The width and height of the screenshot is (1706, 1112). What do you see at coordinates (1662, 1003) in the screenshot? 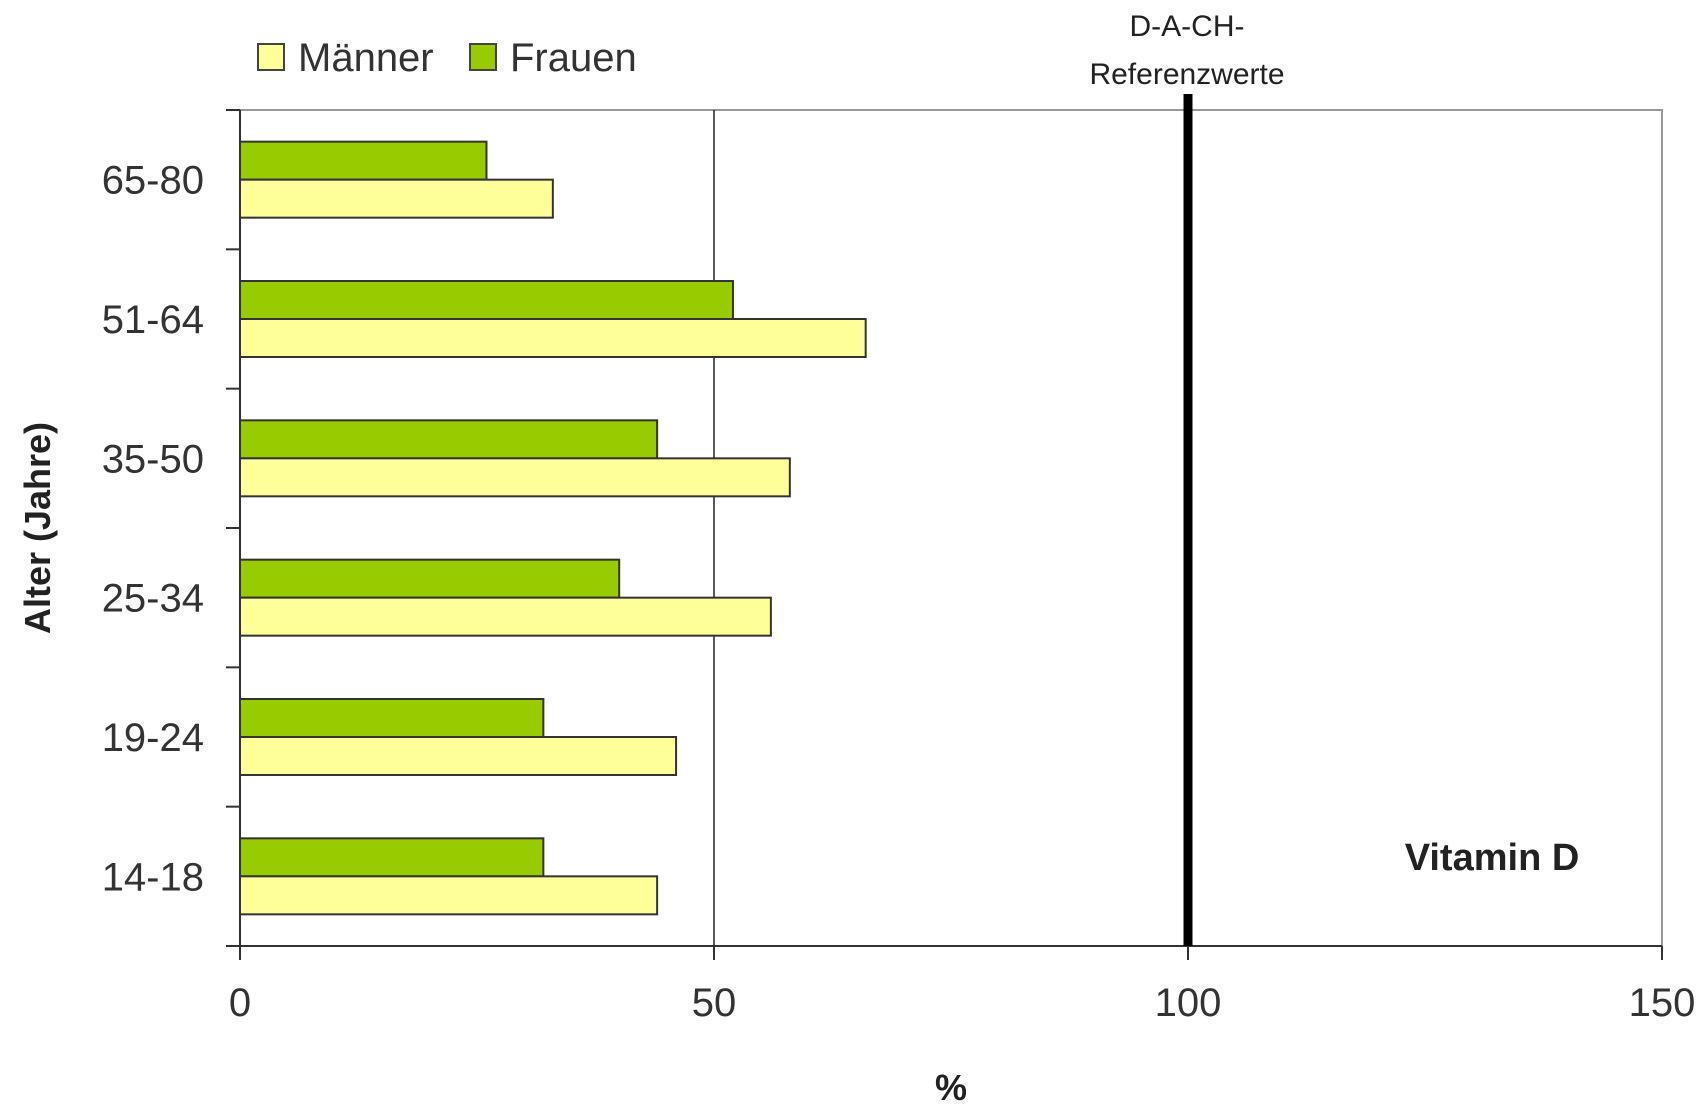
I see `x-tick-label-150: 150` at bounding box center [1662, 1003].